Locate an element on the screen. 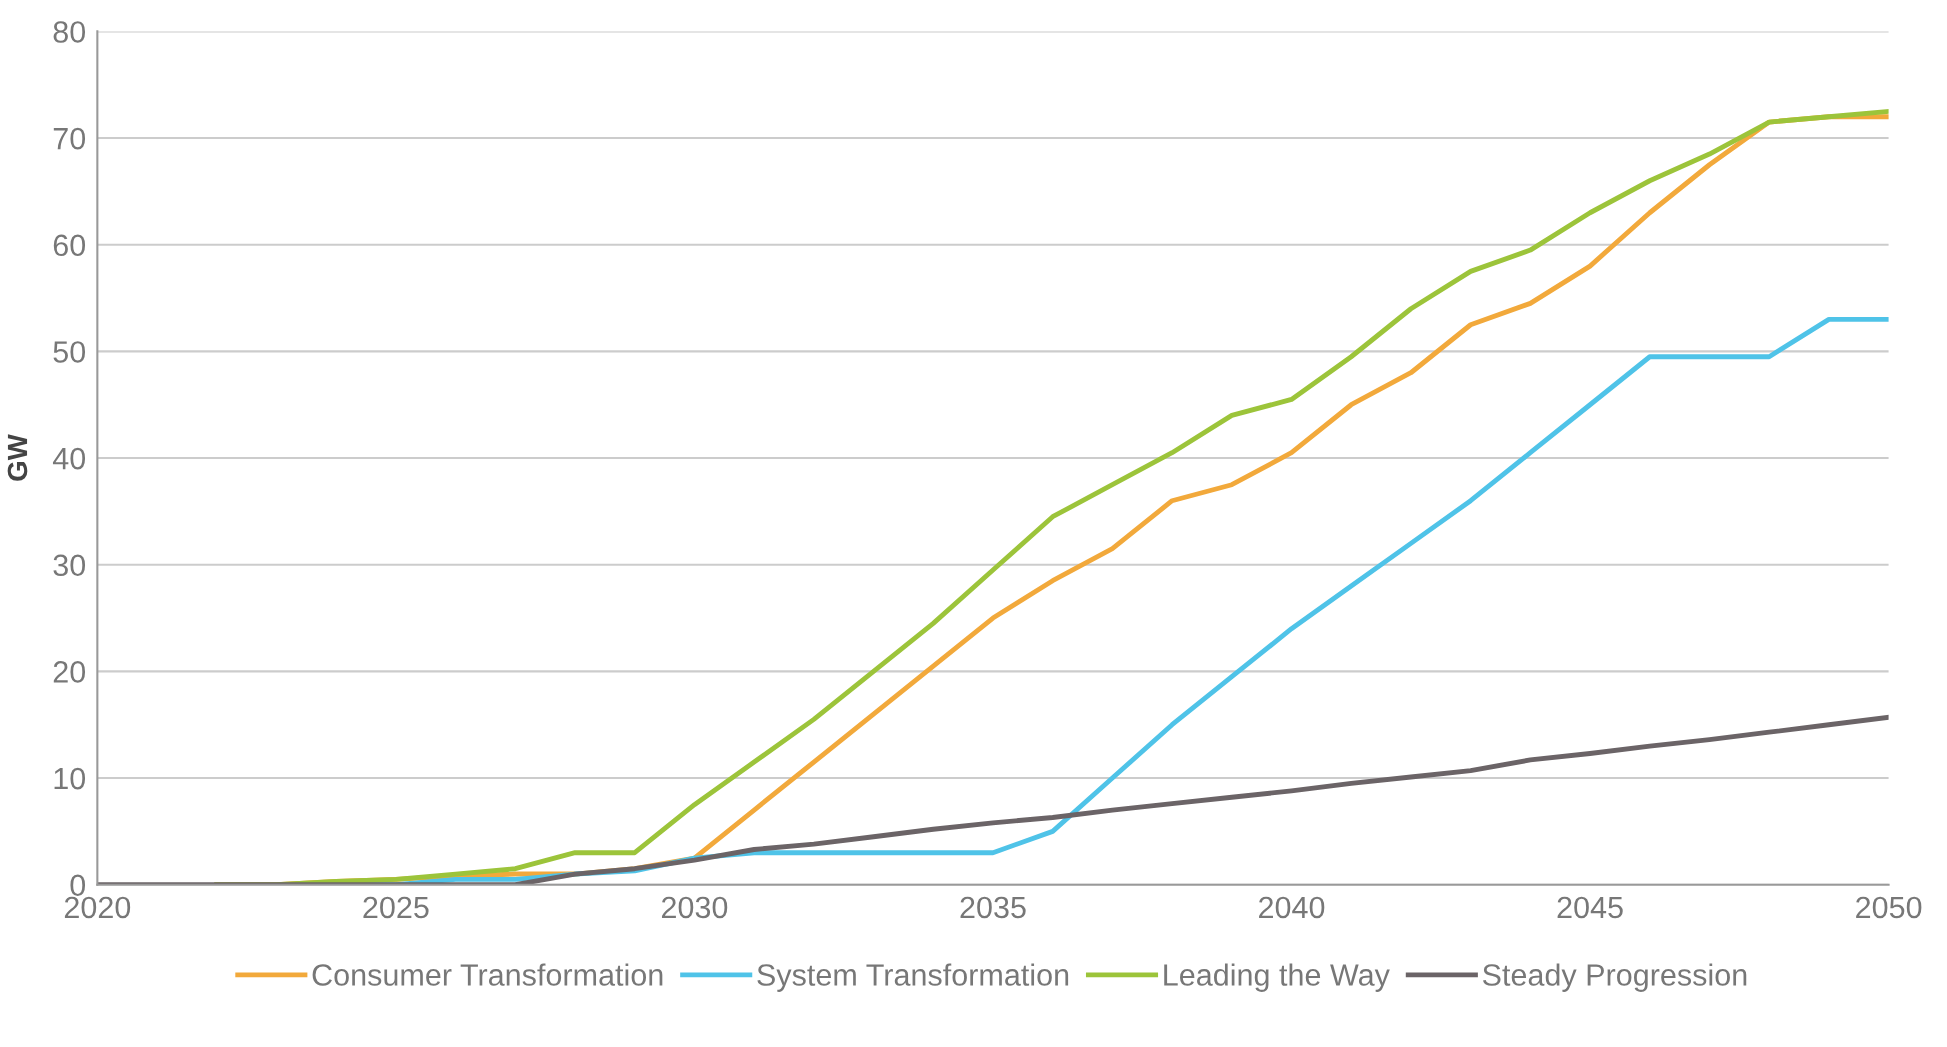 The height and width of the screenshot is (1047, 1947). x-tick-label: 2050 is located at coordinates (1889, 907).